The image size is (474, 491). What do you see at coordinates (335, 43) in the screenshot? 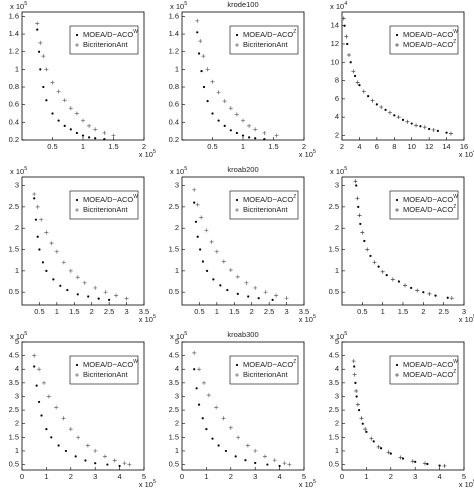
I see `y-tick-label: 12` at bounding box center [335, 43].